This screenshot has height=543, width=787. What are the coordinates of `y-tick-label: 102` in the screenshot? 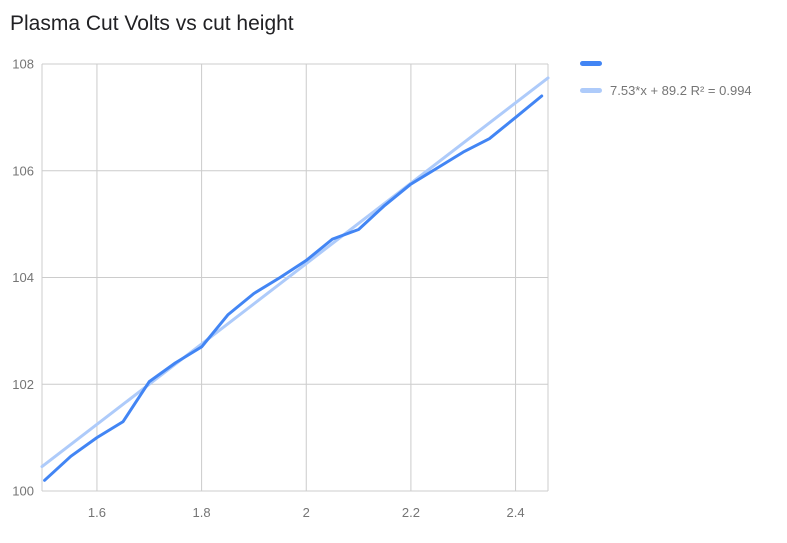 It's located at (23, 384).